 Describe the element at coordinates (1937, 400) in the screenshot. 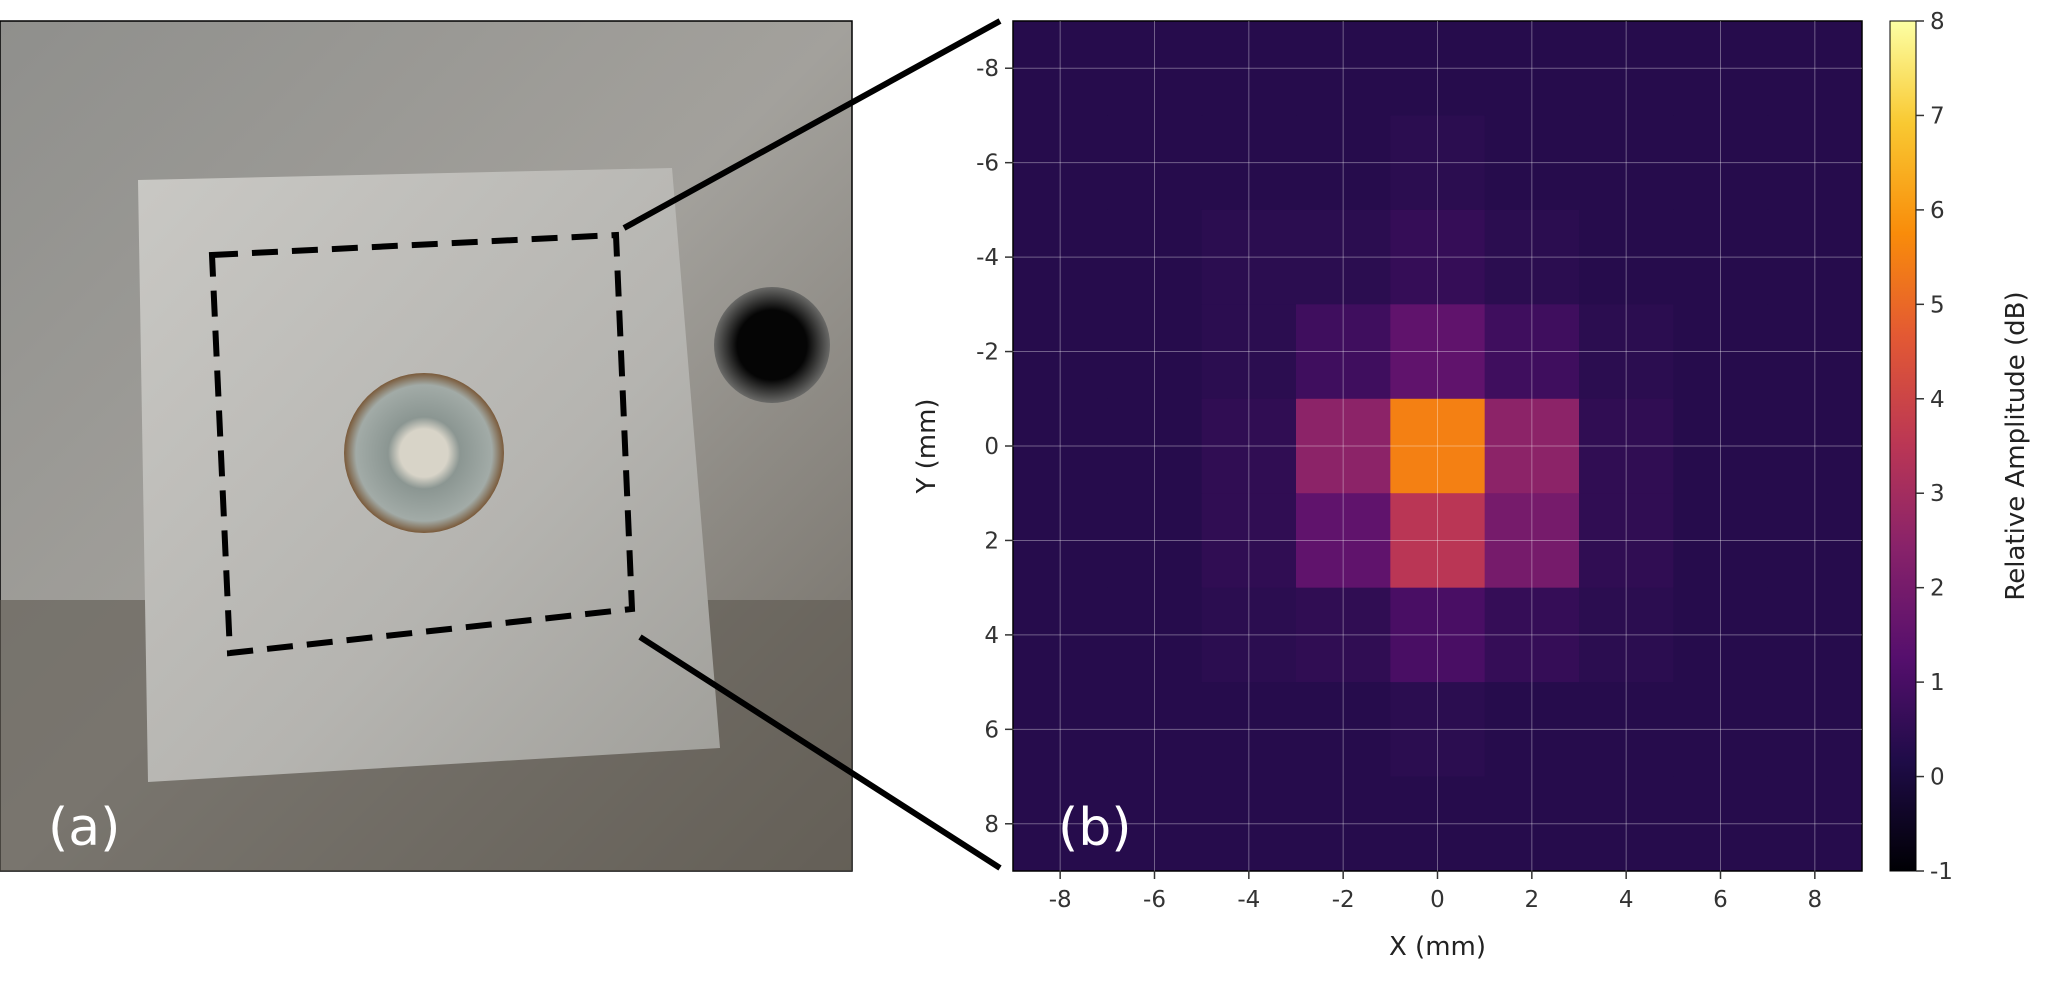

I see `colorbar-tick-label: 4` at that location.